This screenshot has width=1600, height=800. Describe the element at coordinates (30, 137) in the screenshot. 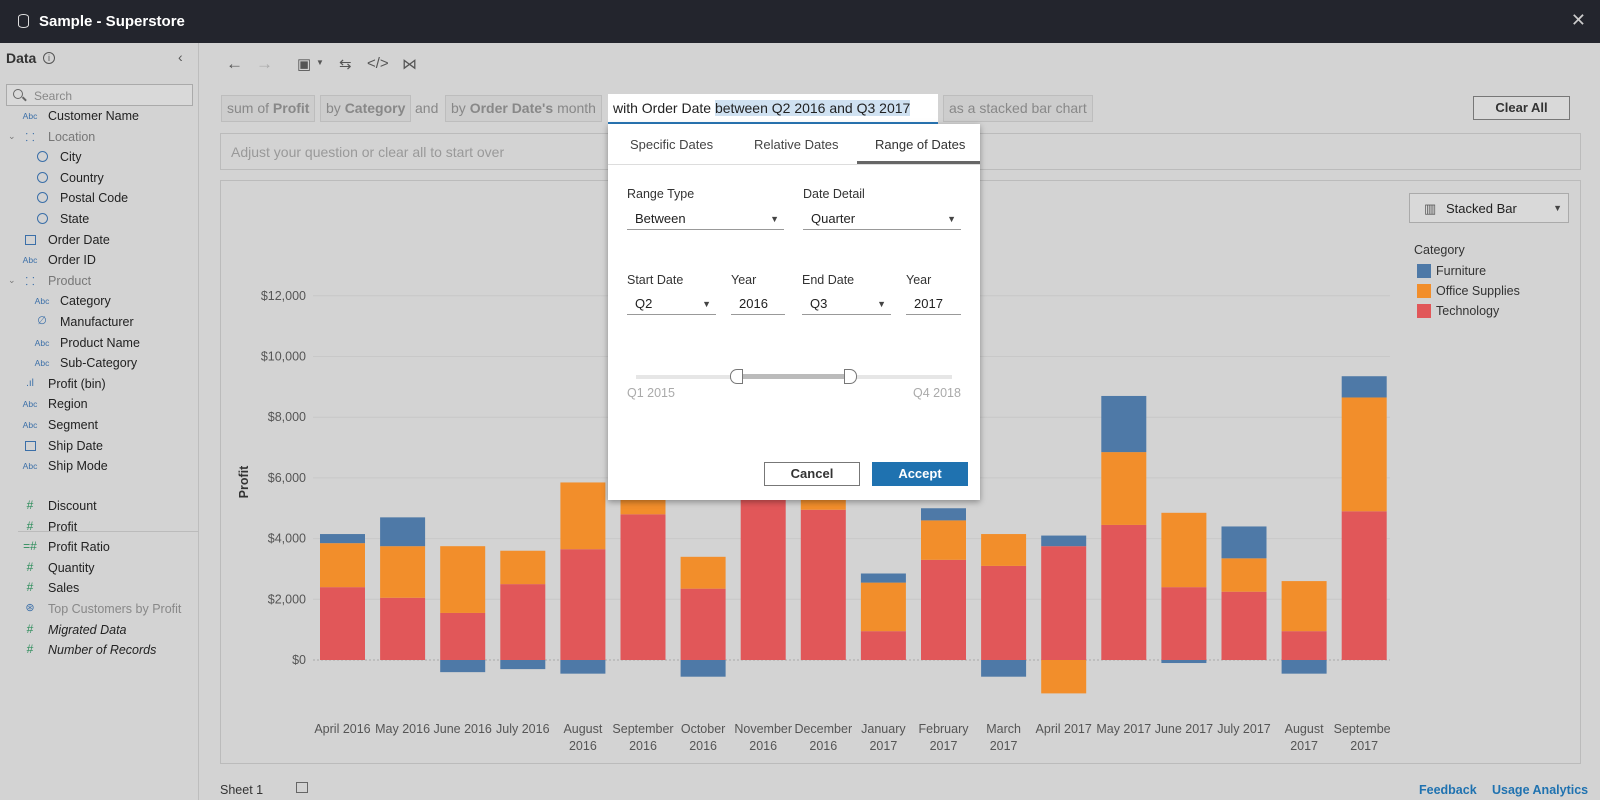

I see `hierarchy-icon: ⸬` at that location.